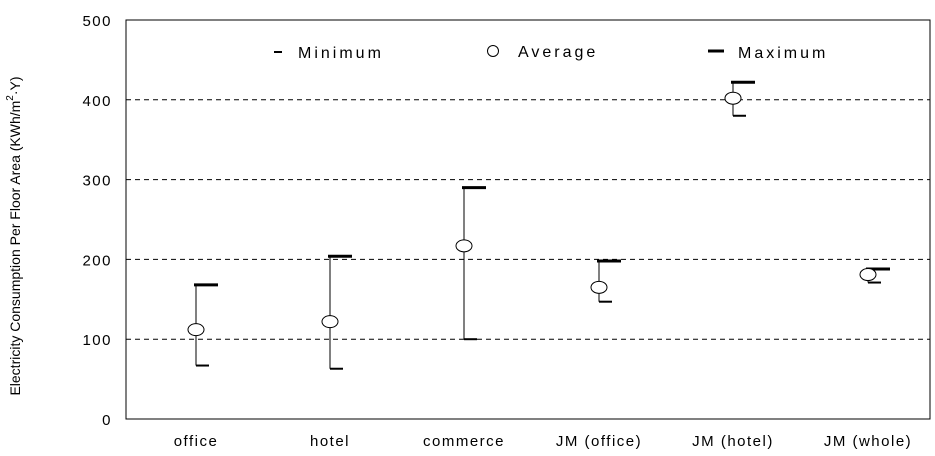 The image size is (935, 456). Describe the element at coordinates (599, 441) in the screenshot. I see `x-category-3: JM (office)` at that location.